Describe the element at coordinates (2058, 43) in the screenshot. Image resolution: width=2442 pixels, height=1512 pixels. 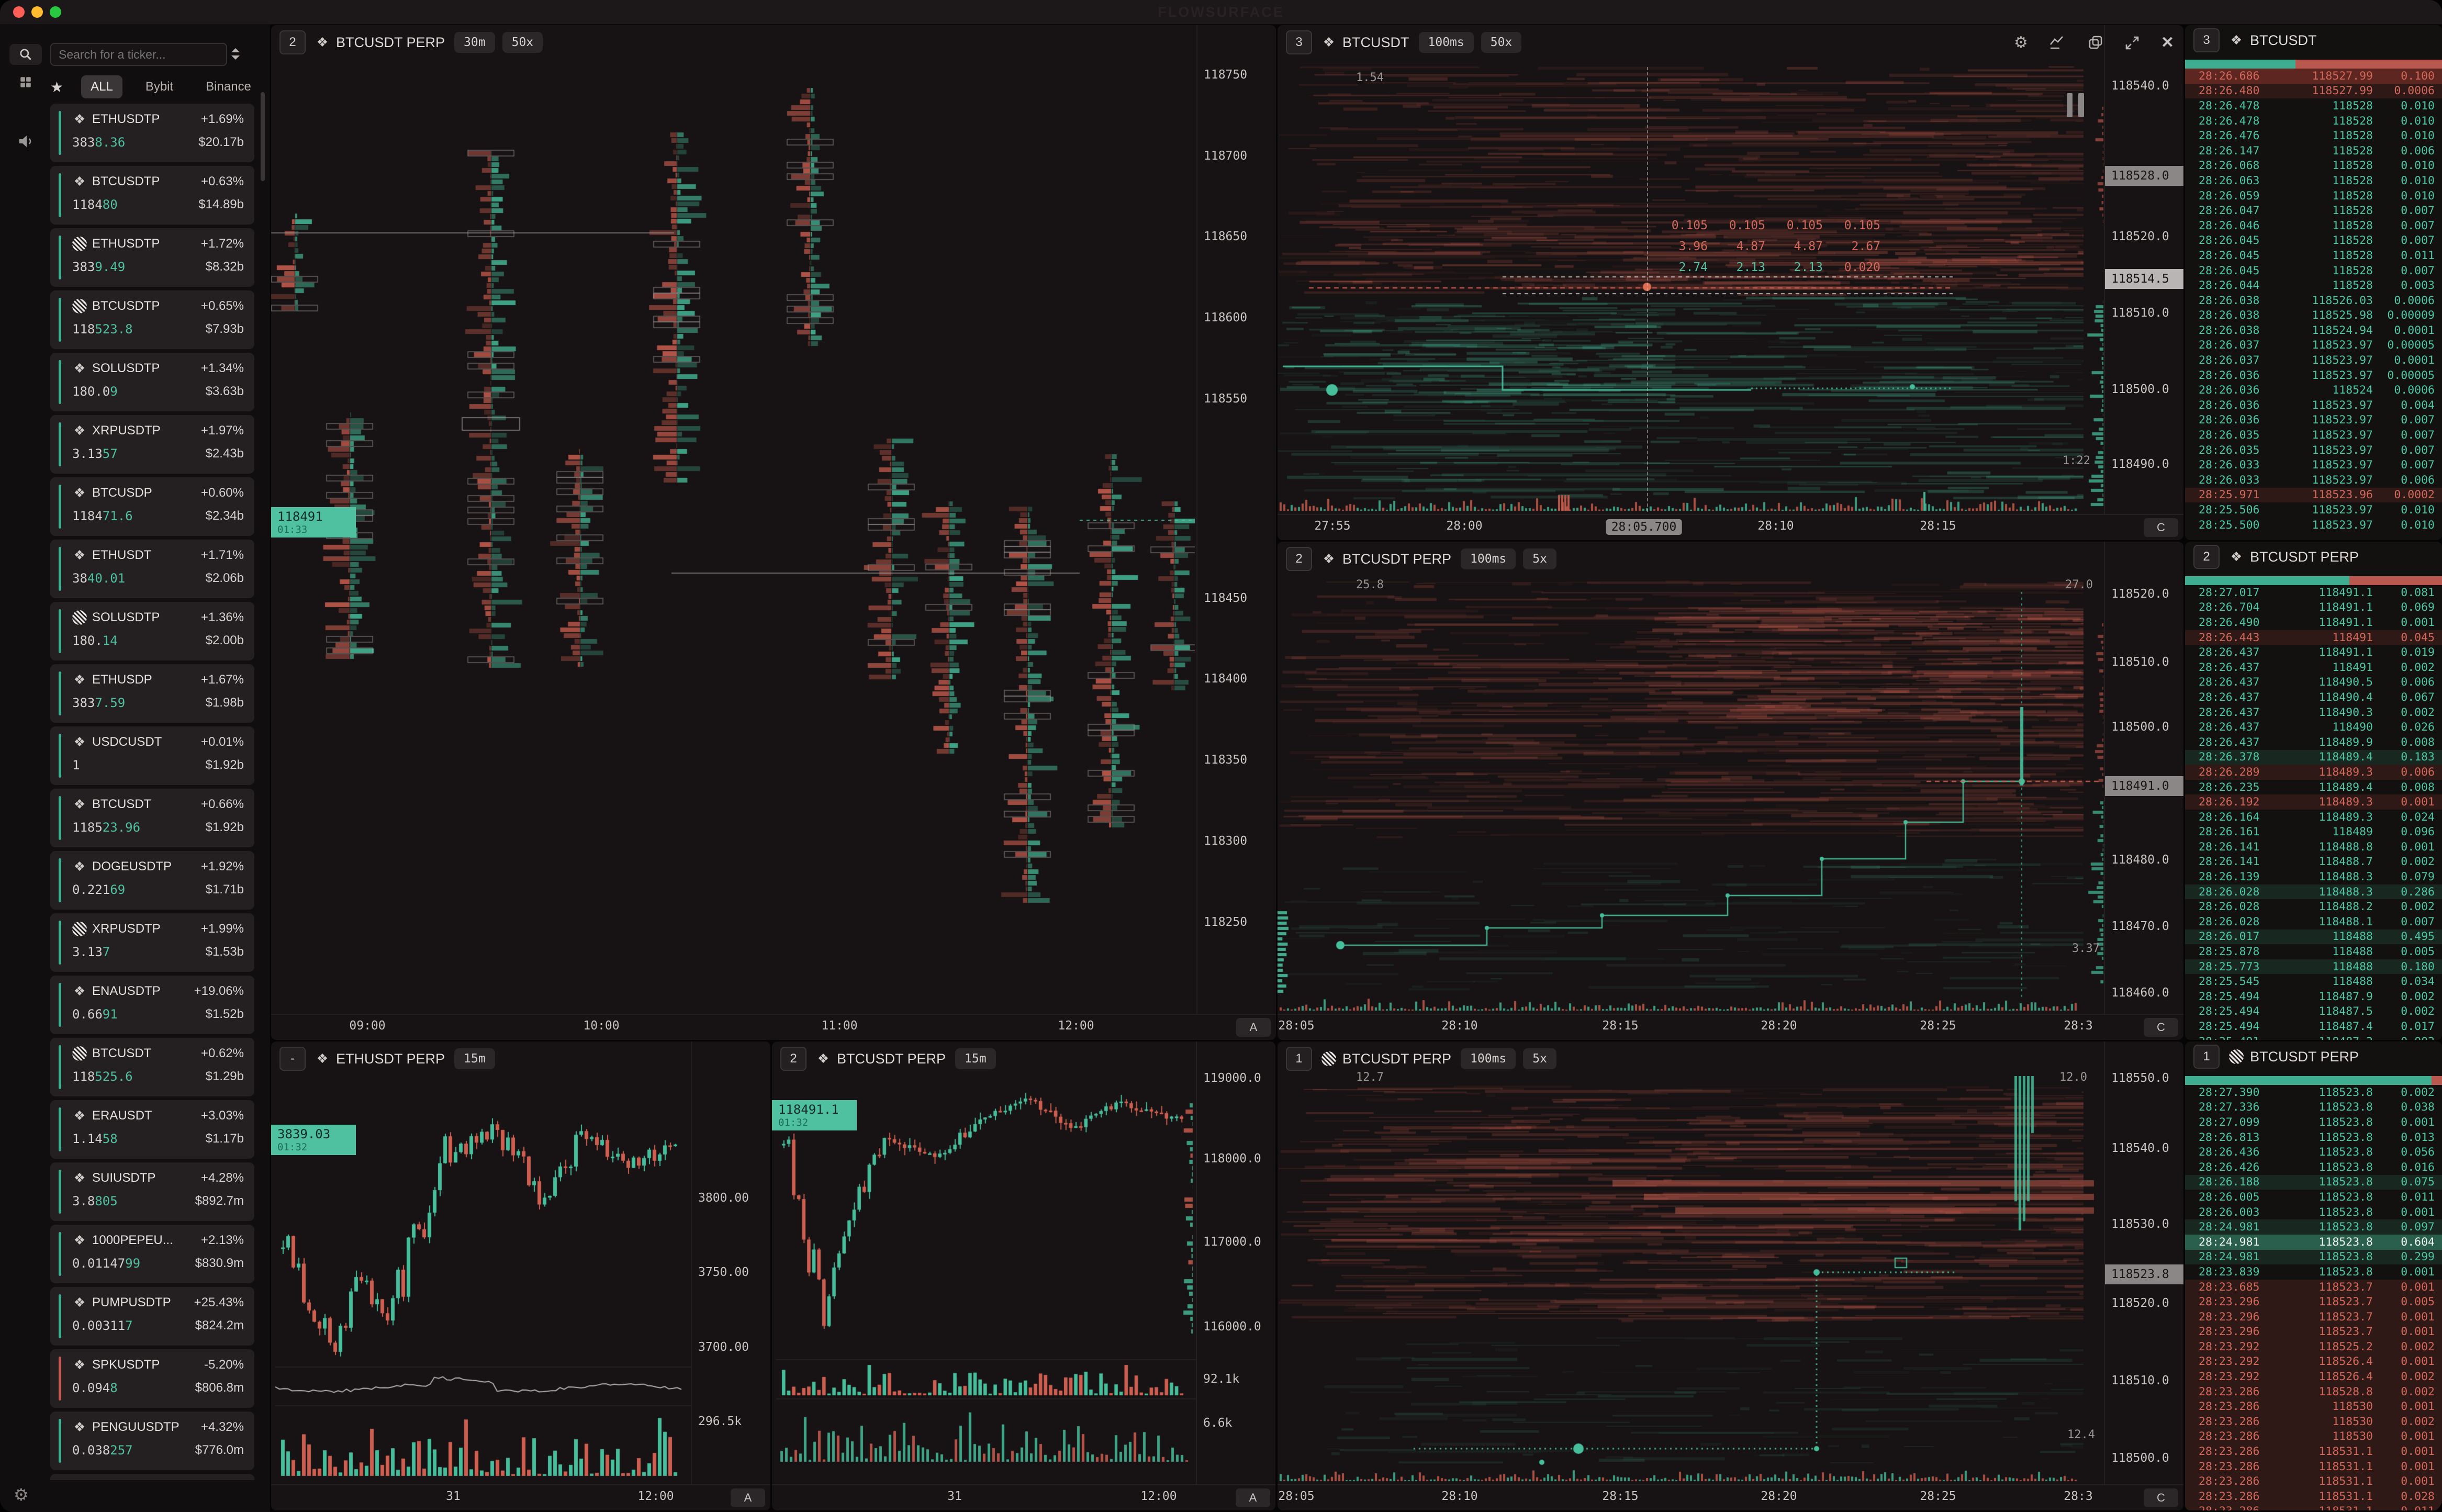
I see `indicator-icon` at that location.